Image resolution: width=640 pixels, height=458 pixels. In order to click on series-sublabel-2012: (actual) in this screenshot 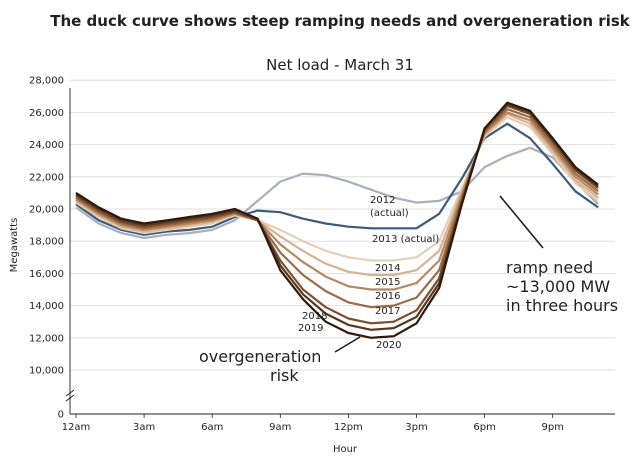, I will do `click(389, 213)`.